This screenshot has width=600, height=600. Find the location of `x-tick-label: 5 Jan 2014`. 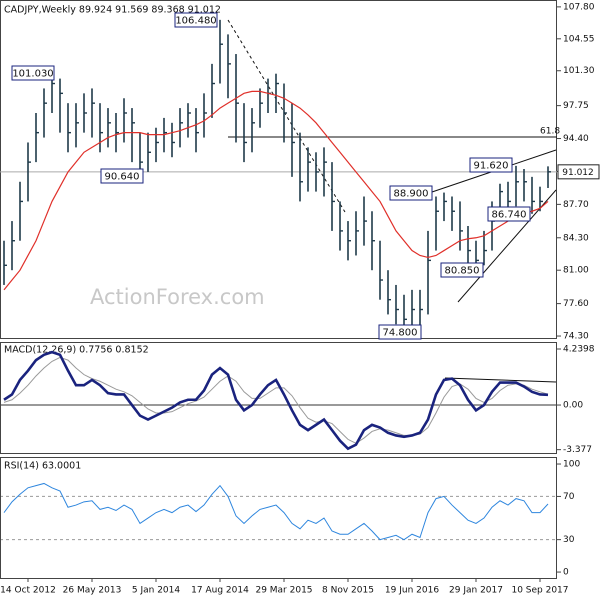

x-tick-label: 5 Jan 2014 is located at coordinates (156, 591).